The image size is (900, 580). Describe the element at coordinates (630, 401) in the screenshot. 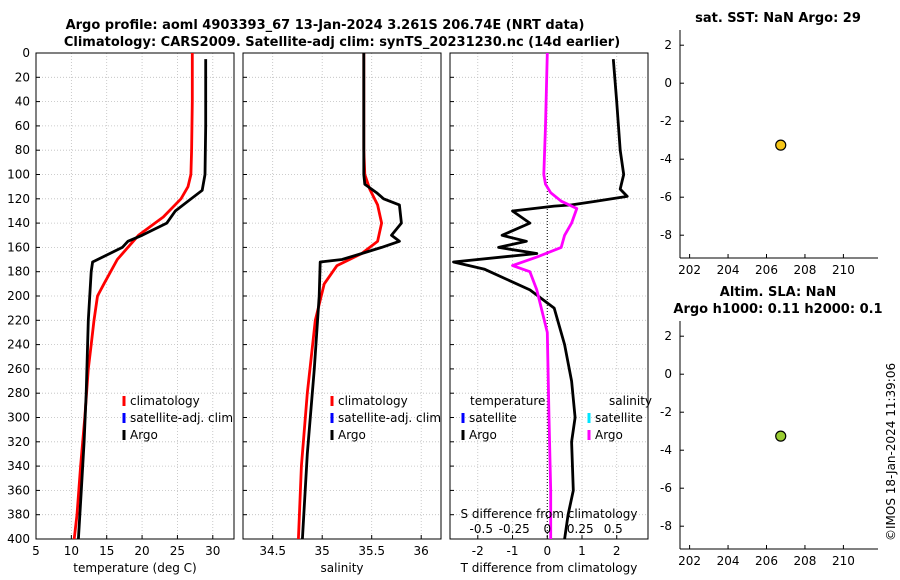

I see `legend-salinity-title: salinity` at that location.